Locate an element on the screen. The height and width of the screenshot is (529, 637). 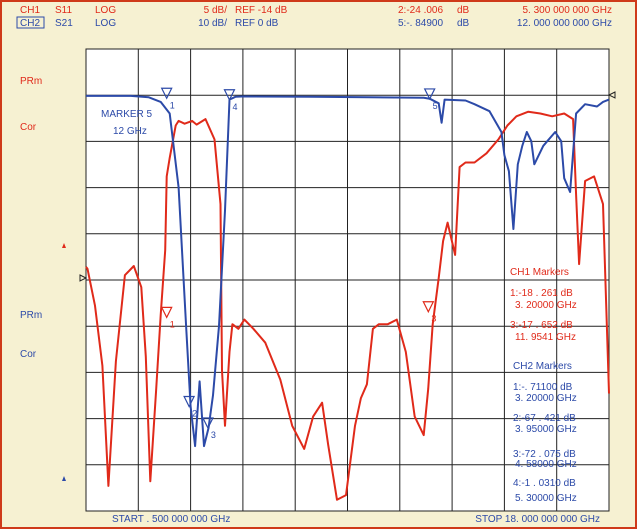
ch2-cor-label: Cor is located at coordinates (28, 354).